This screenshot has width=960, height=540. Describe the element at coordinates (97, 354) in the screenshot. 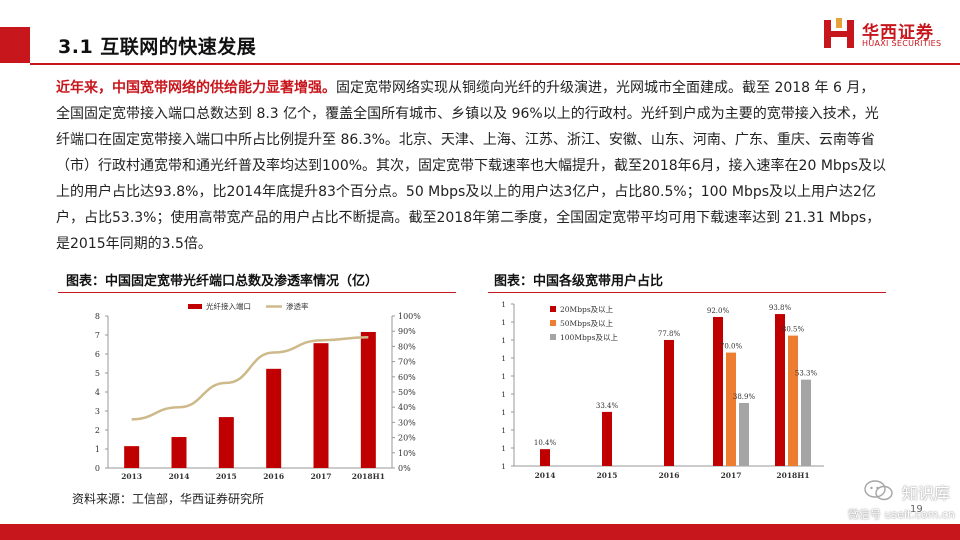

I see `left-axis-tick-label: 6` at that location.